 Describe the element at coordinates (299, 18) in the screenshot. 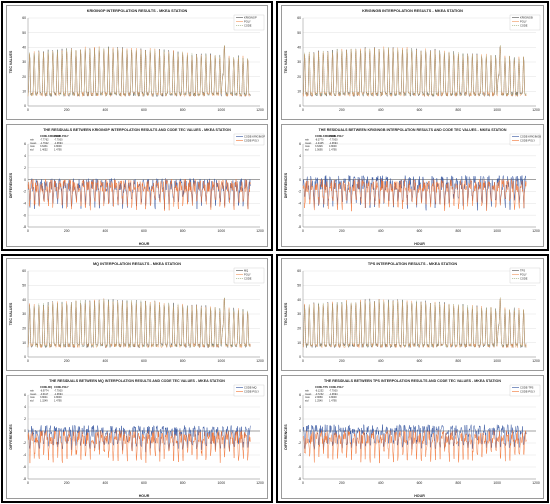

I see `y-tick-label: 60` at that location.